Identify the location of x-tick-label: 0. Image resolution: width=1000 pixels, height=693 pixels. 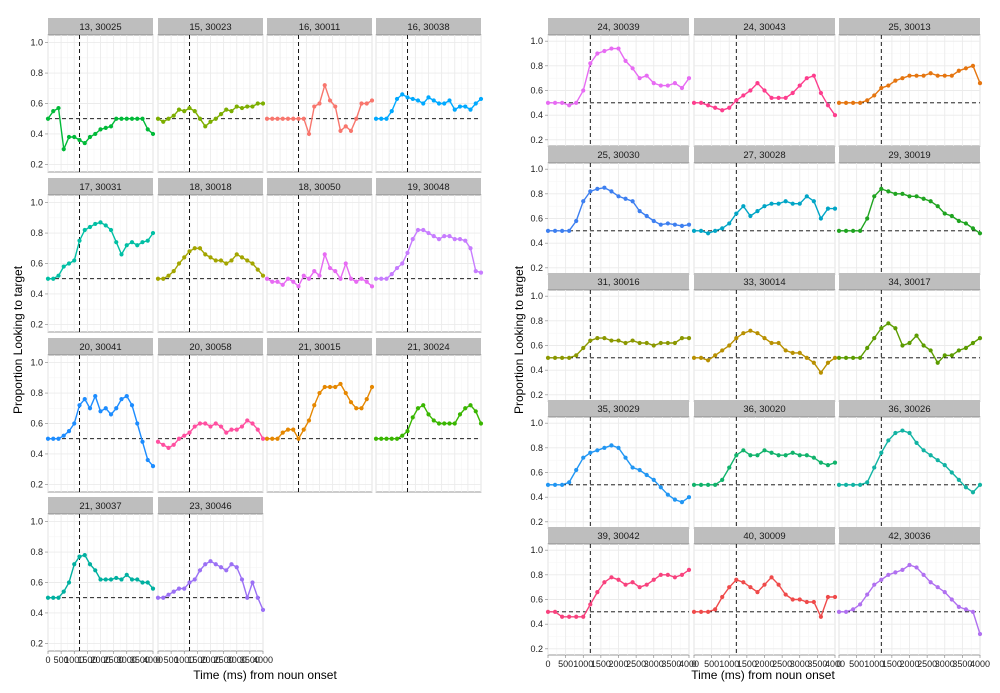
(47, 660).